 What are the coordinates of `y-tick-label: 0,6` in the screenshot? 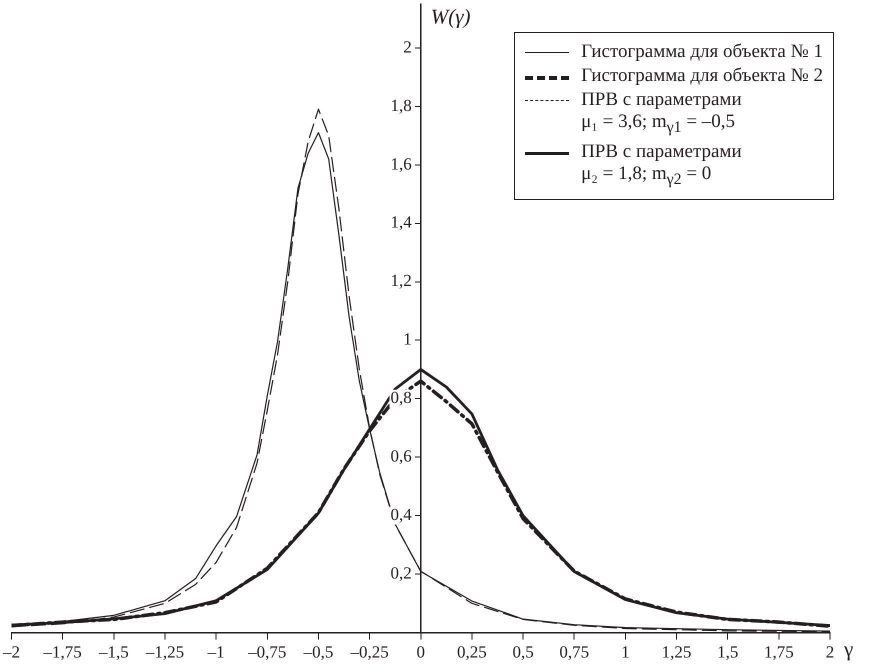 It's located at (401, 456).